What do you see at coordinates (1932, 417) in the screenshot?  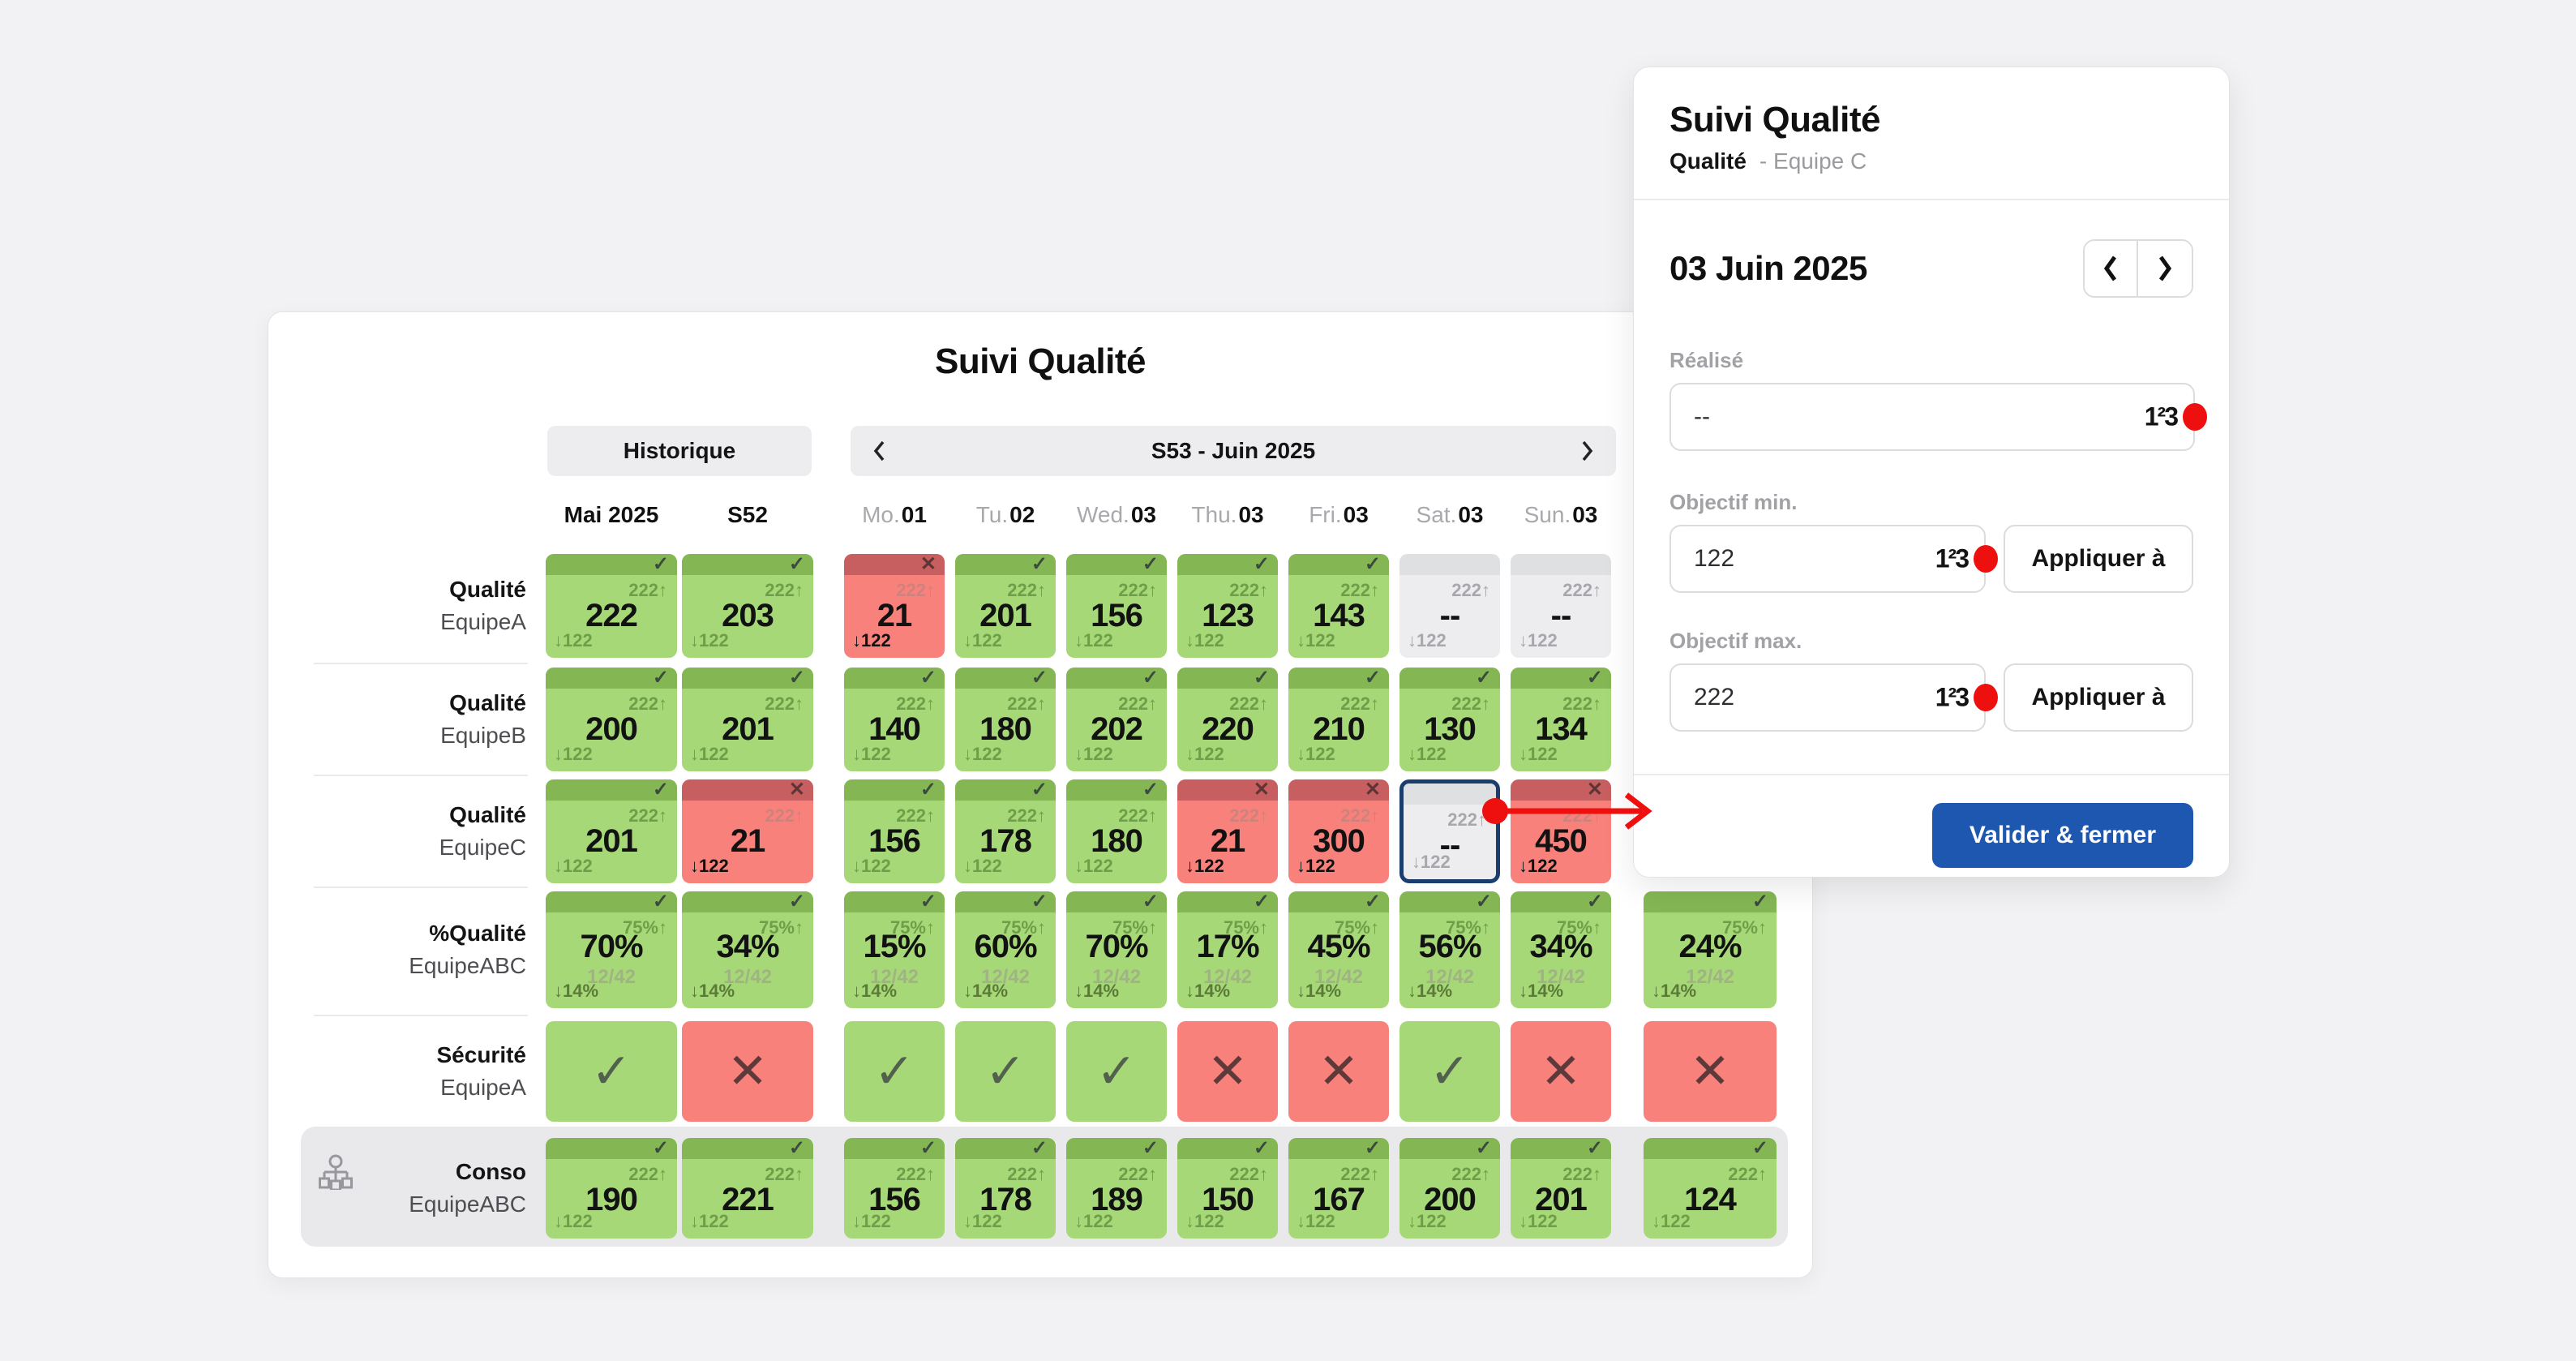 I see `realise-input` at bounding box center [1932, 417].